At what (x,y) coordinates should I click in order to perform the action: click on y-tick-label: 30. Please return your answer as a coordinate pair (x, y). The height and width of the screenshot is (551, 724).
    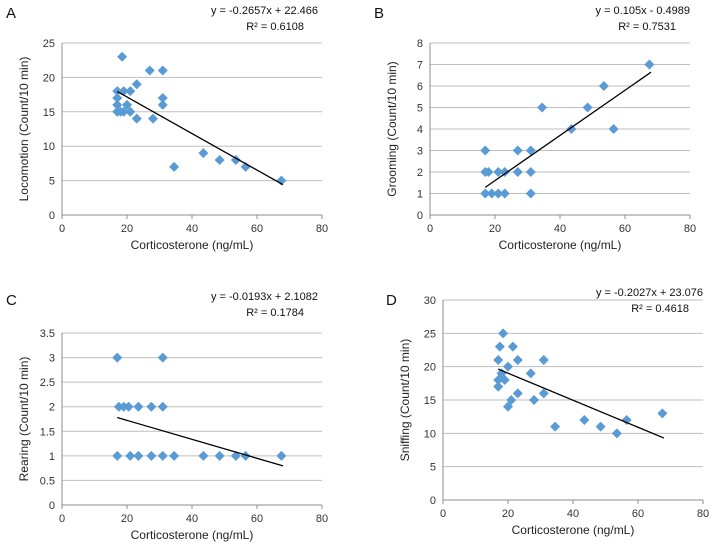
    Looking at the image, I should click on (430, 301).